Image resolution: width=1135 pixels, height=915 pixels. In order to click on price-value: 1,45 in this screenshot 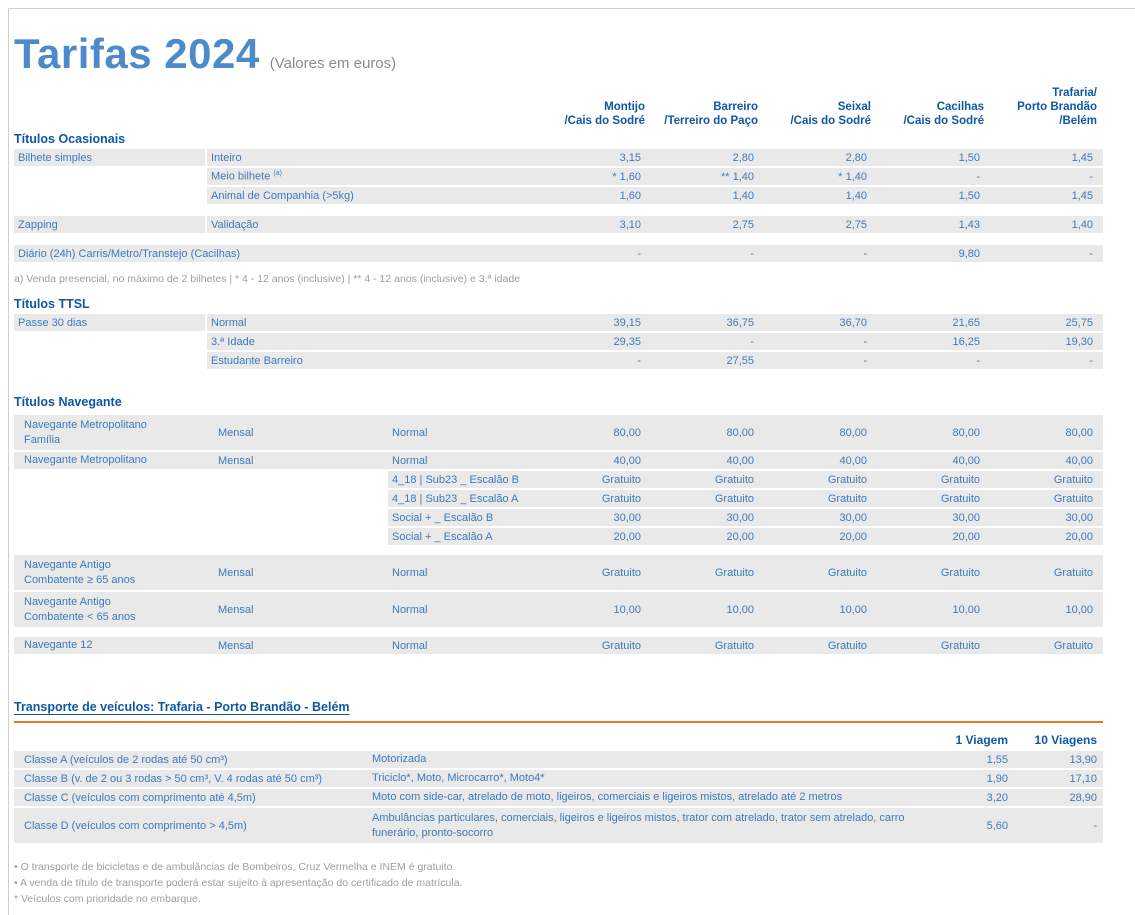, I will do `click(1082, 157)`.